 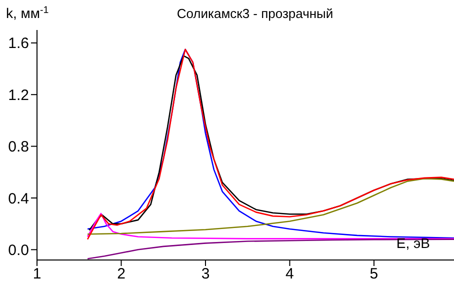 I want to click on x-tick-label: 4, so click(x=290, y=274).